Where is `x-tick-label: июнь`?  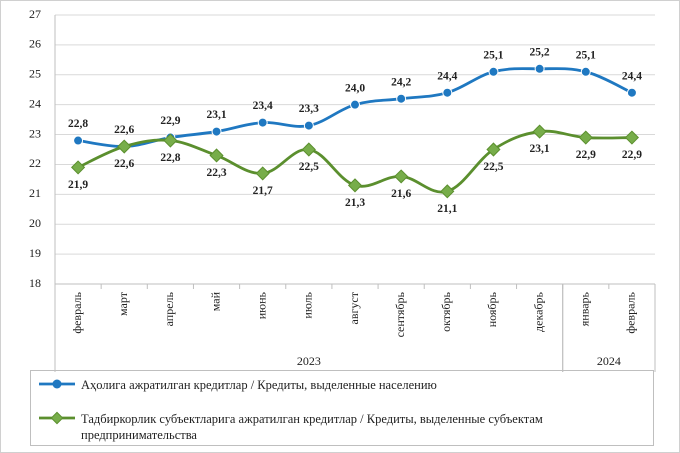 x-tick-label: июнь is located at coordinates (261, 305).